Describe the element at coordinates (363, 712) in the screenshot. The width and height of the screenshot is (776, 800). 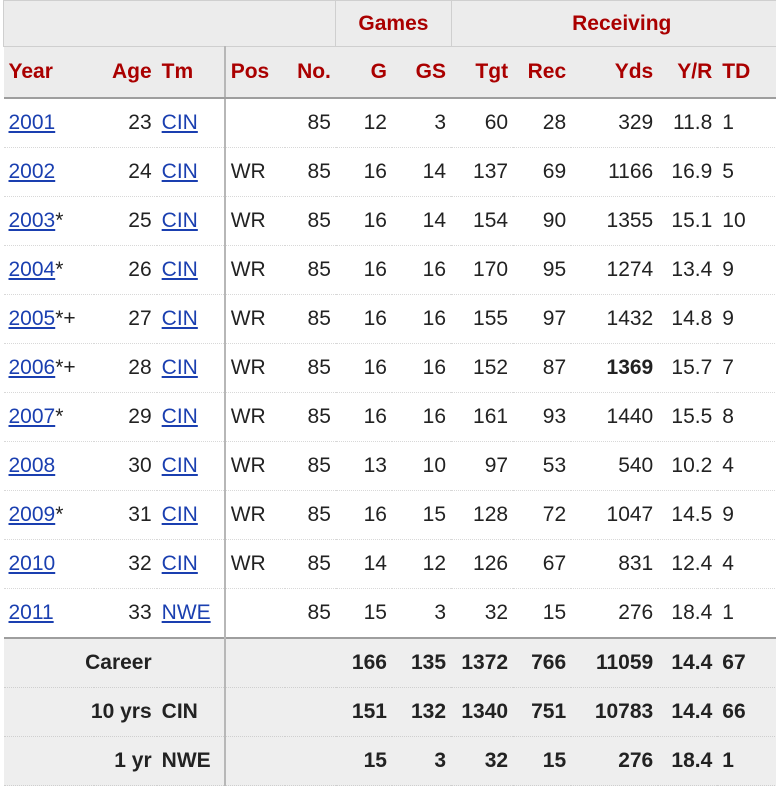
I see `summary-games: 151` at that location.